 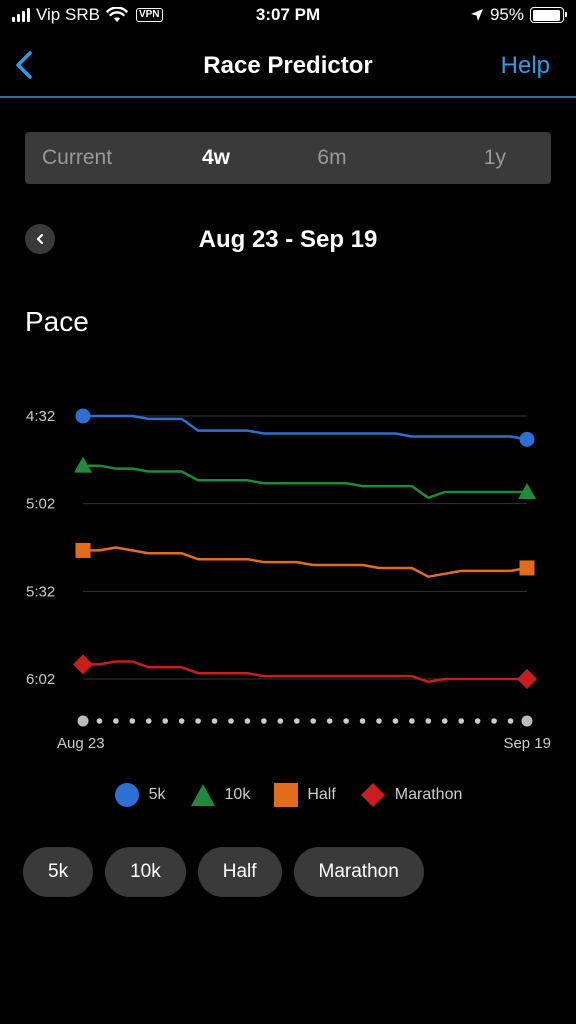 I want to click on previous-period-button, so click(x=40, y=239).